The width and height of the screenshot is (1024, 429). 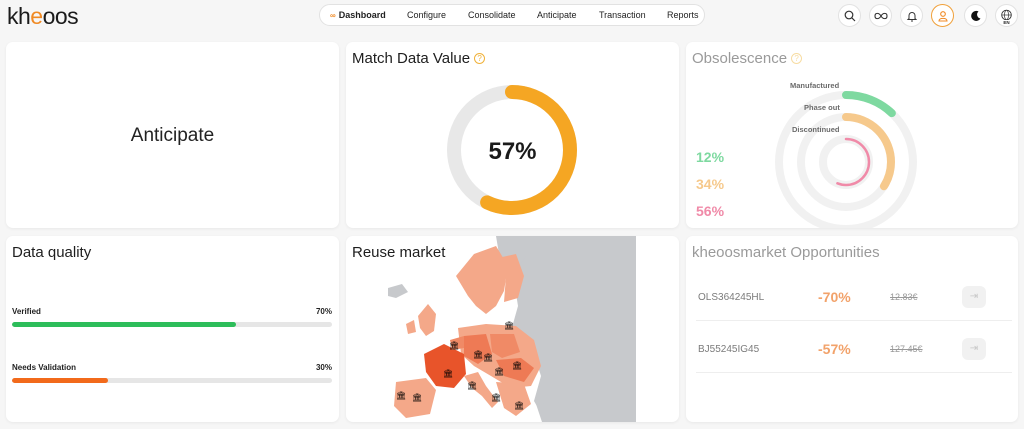 I want to click on obsolescence-title: Obsolescence?, so click(x=747, y=58).